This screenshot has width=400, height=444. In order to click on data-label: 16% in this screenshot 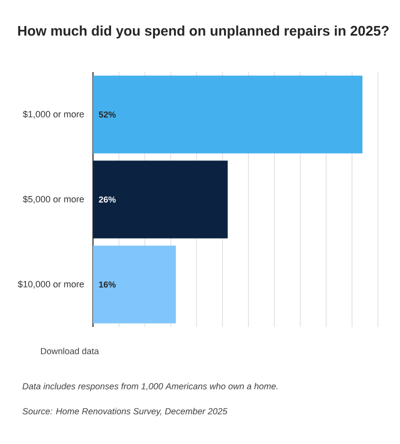, I will do `click(107, 284)`.